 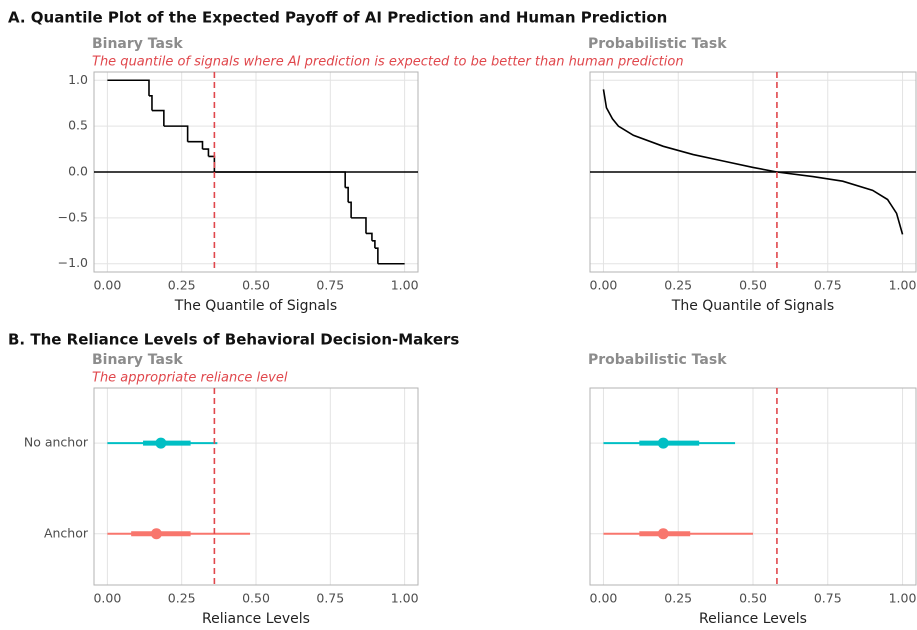 What do you see at coordinates (190, 378) in the screenshot?
I see `panel-subtitle: The appropriate reliance level` at bounding box center [190, 378].